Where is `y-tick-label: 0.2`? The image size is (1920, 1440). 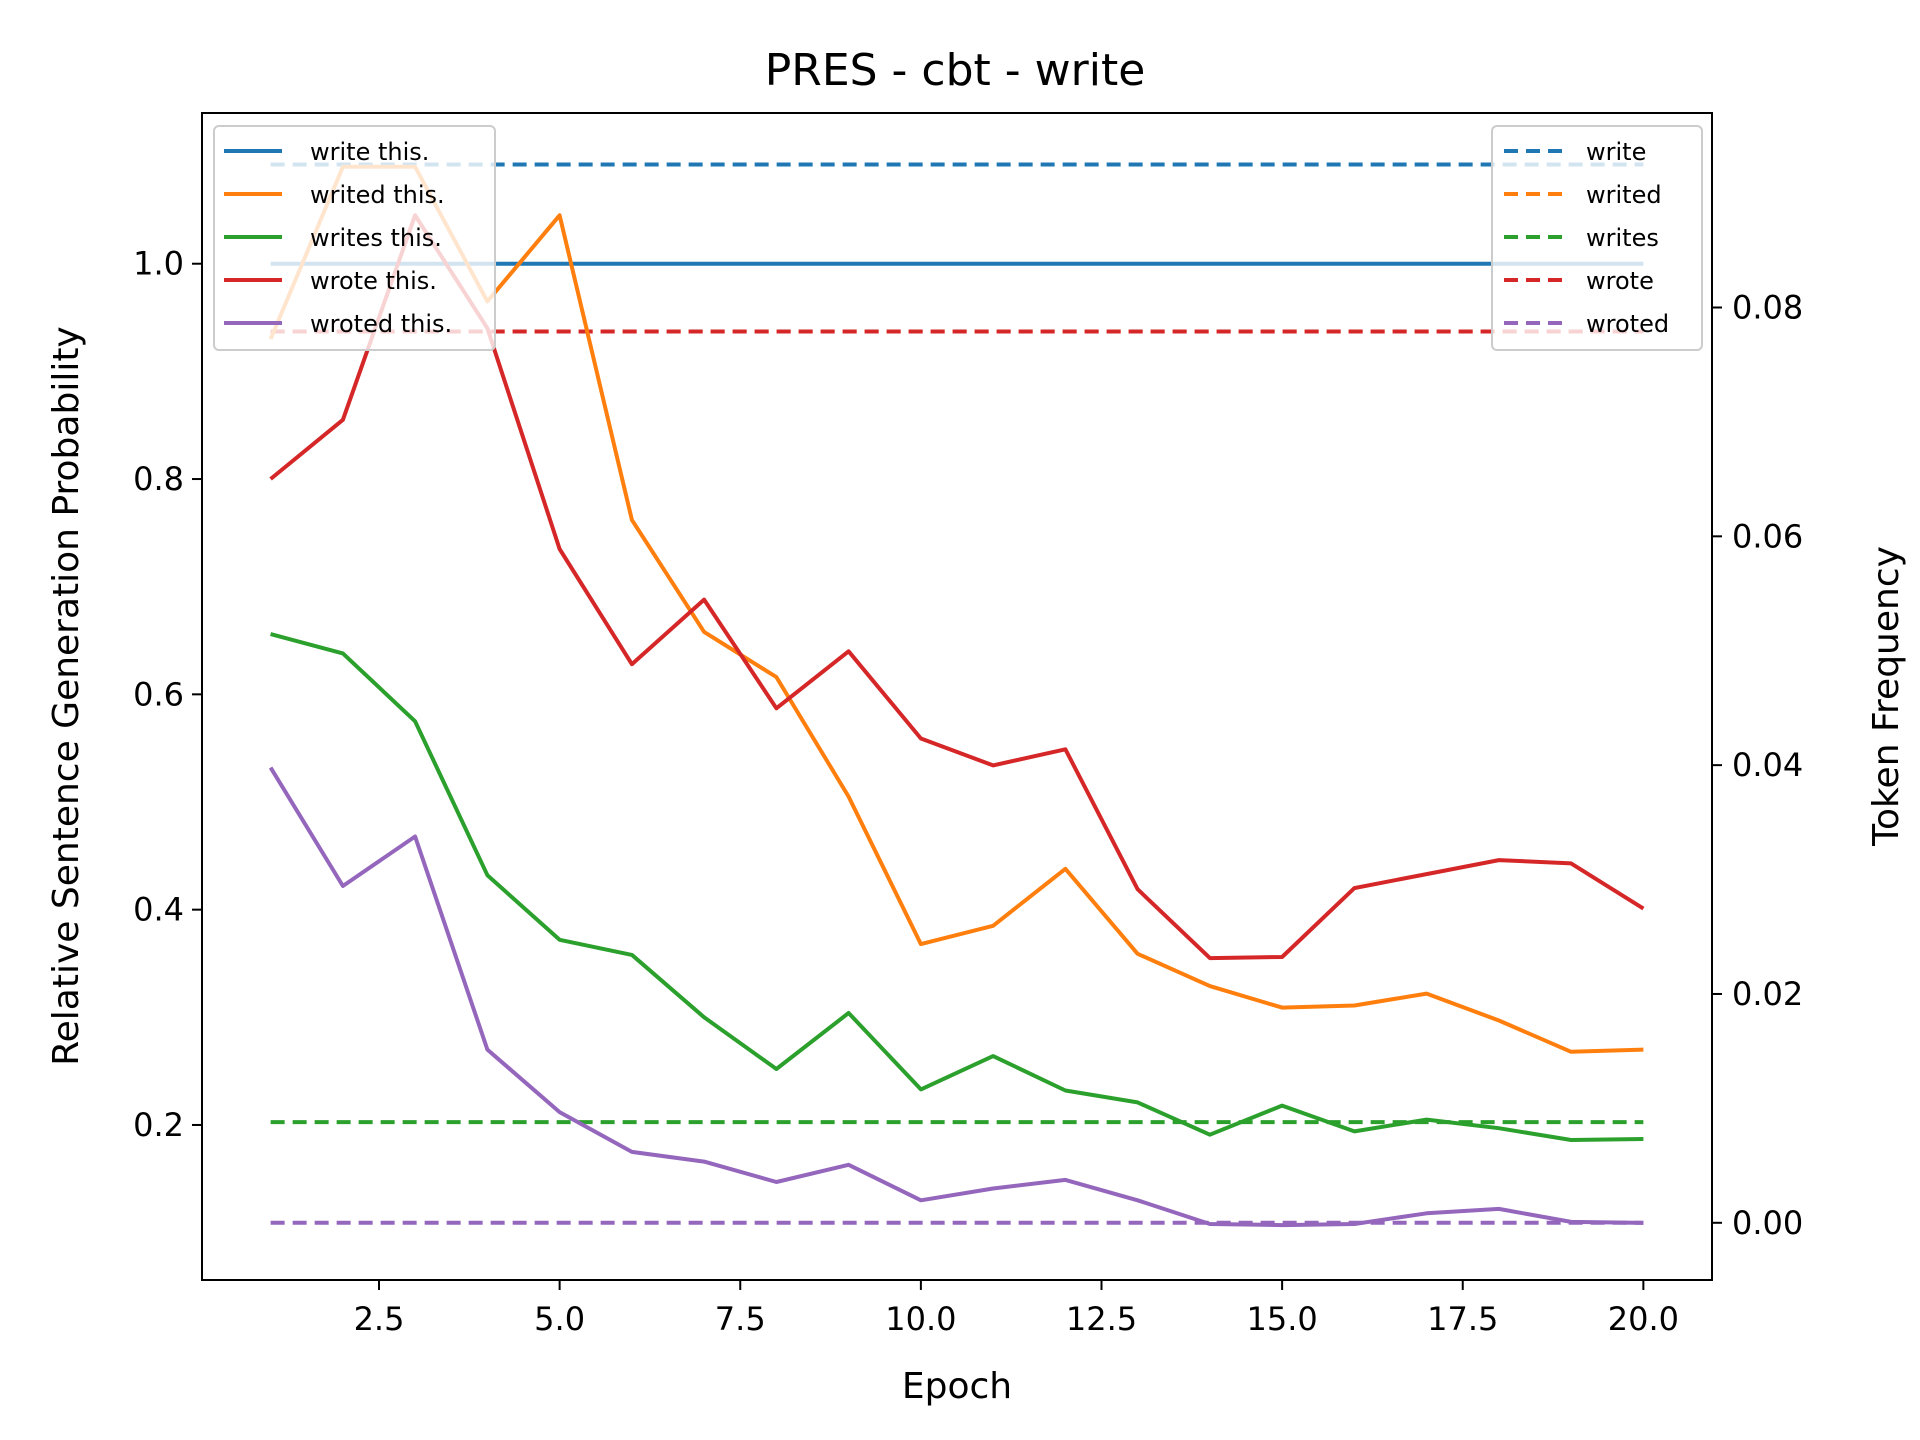
y-tick-label: 0.2 is located at coordinates (158, 1125).